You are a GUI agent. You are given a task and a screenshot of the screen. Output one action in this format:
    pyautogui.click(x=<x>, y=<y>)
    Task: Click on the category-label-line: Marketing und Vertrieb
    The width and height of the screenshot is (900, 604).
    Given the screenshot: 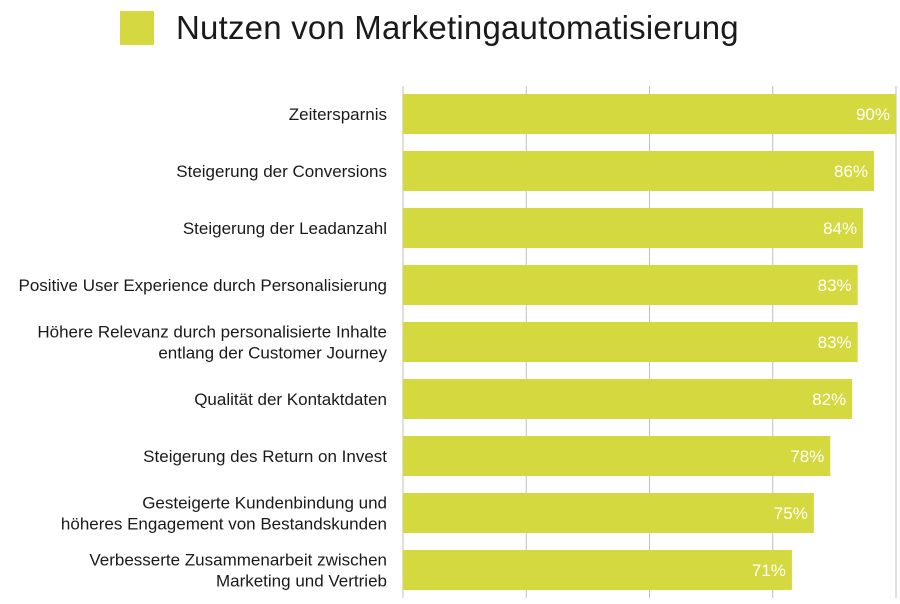 What is the action you would take?
    pyautogui.click(x=301, y=581)
    